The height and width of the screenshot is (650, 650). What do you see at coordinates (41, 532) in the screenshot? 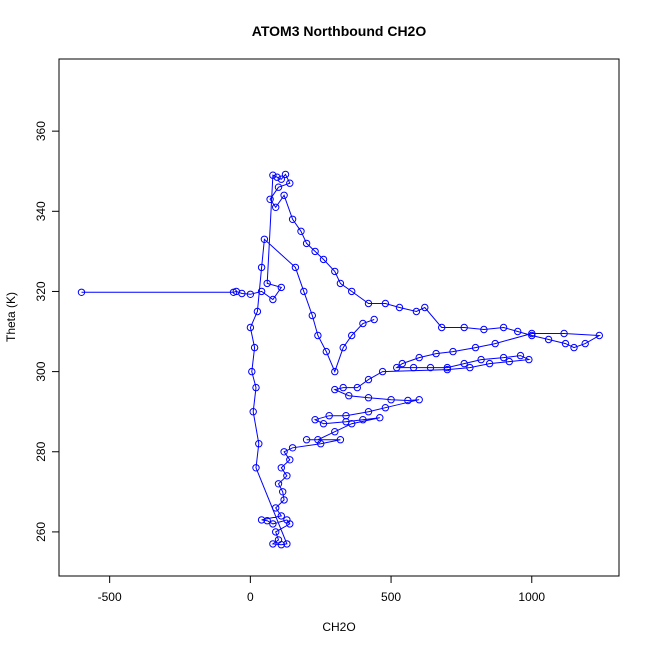
I see `y-tick-label: 260` at bounding box center [41, 532].